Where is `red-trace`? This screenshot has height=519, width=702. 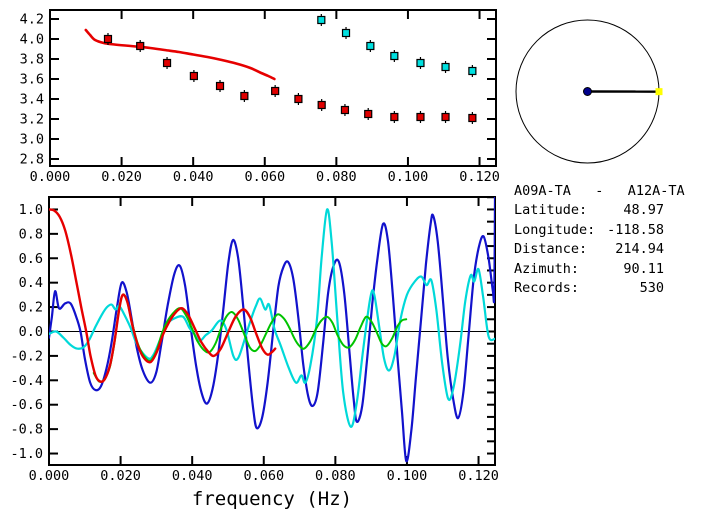 red-trace is located at coordinates (163, 295).